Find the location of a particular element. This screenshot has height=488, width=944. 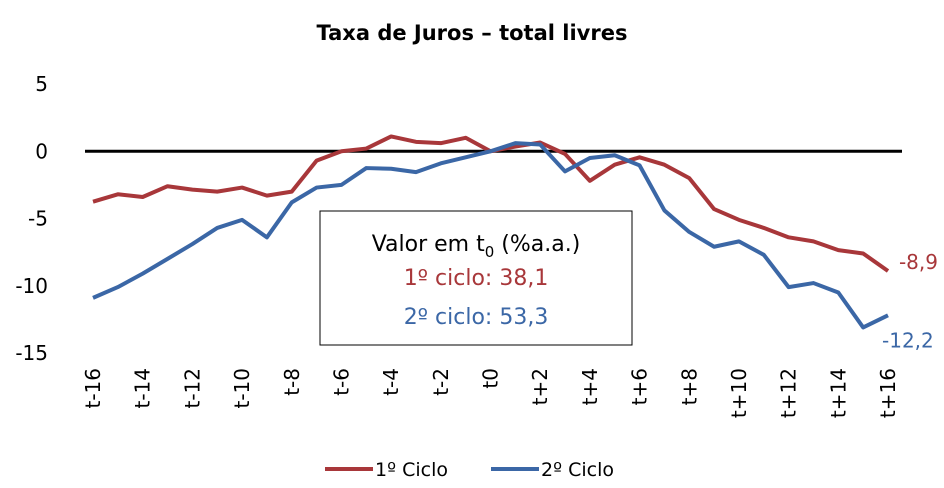

value-label: -12,2 is located at coordinates (908, 340).